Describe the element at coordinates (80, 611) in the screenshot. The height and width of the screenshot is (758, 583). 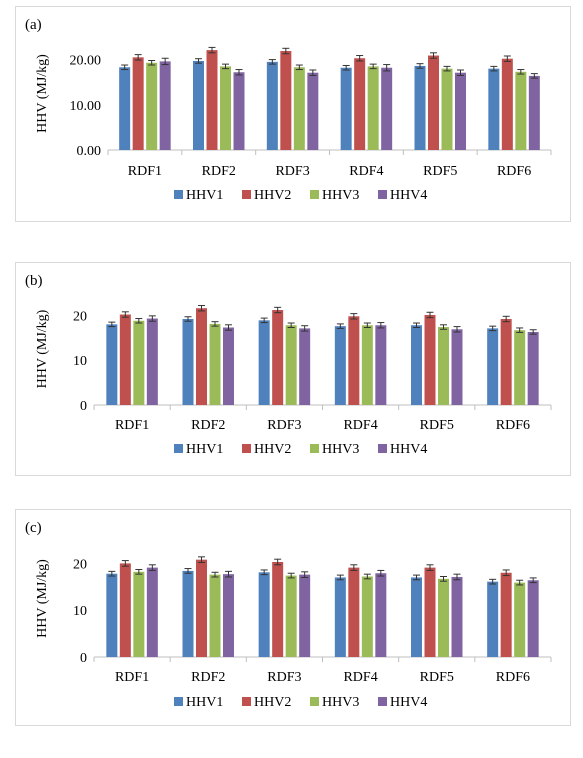
I see `y-tick-label: 10` at that location.